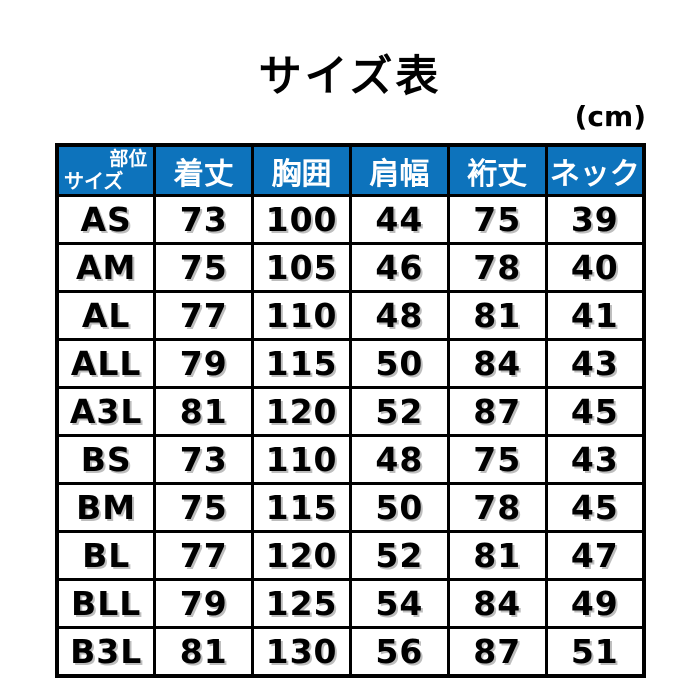  Describe the element at coordinates (350, 77) in the screenshot. I see `page-title: サイズ表` at that location.